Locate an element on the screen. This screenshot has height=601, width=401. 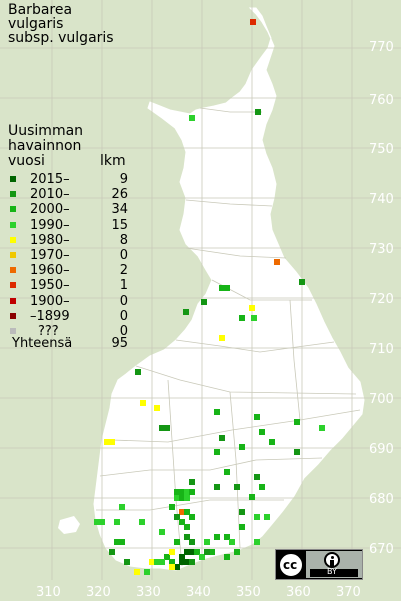
legend-count: 15 is located at coordinates (119, 225).